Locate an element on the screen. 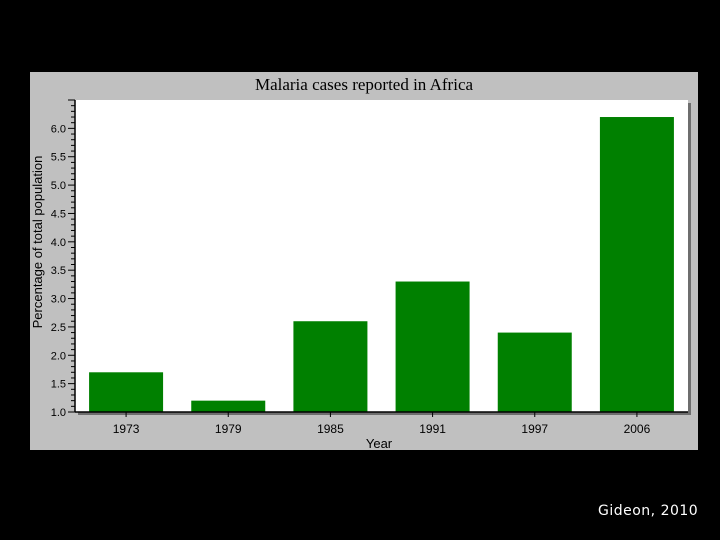 The width and height of the screenshot is (720, 540). y-tick-label: 6.0 is located at coordinates (58, 129).